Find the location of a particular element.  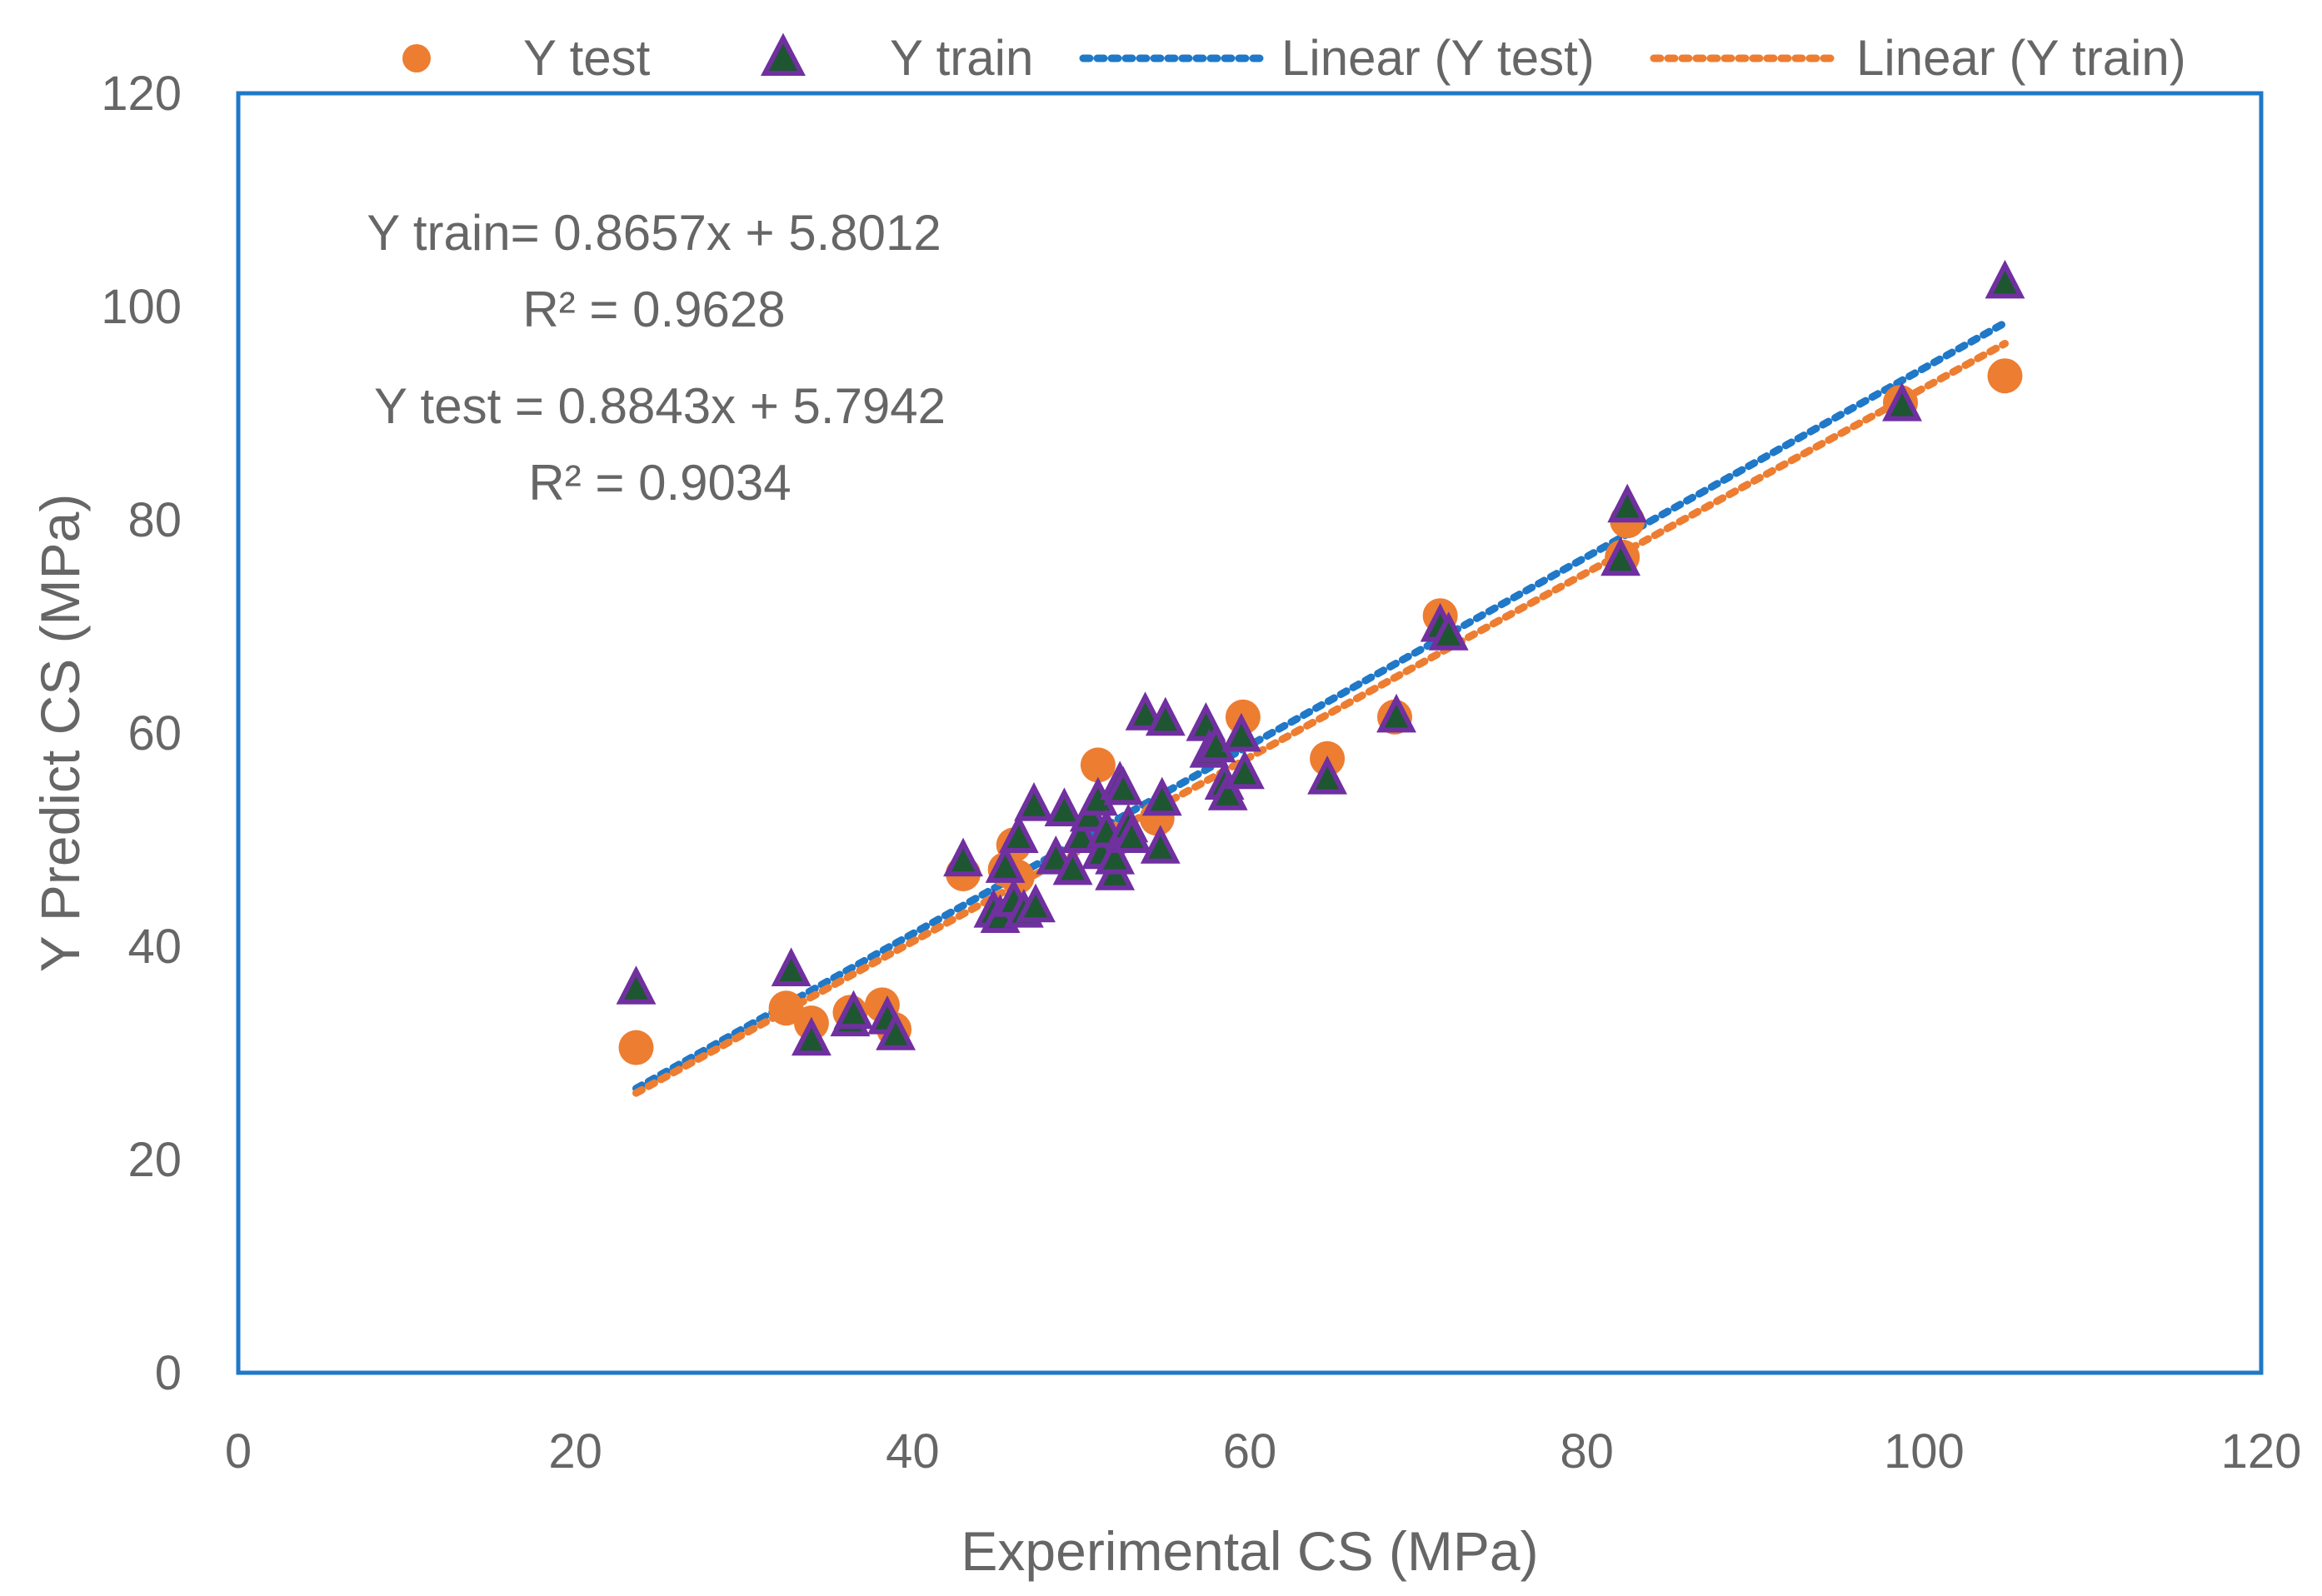

test-r-squared: R² = 0.9034 is located at coordinates (659, 483).